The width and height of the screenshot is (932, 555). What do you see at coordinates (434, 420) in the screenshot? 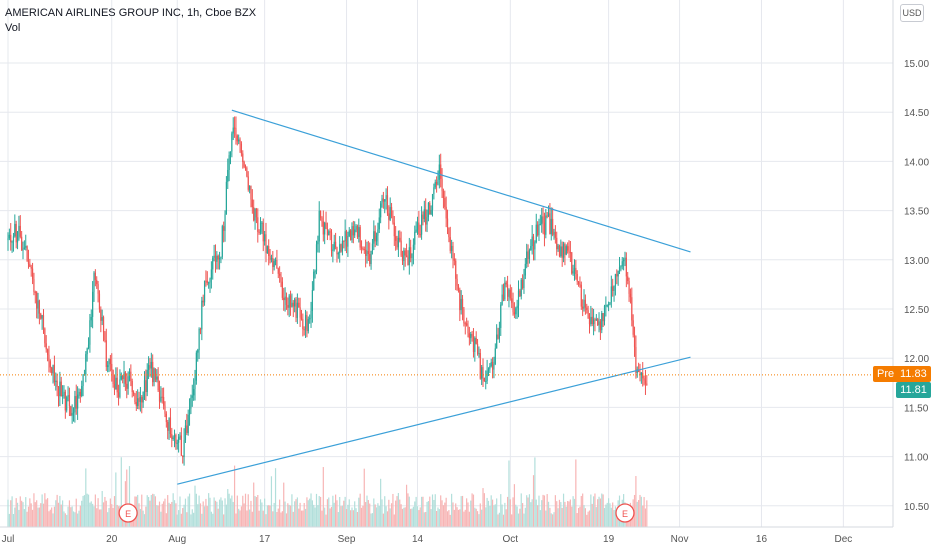
I see `trendline-lower` at bounding box center [434, 420].